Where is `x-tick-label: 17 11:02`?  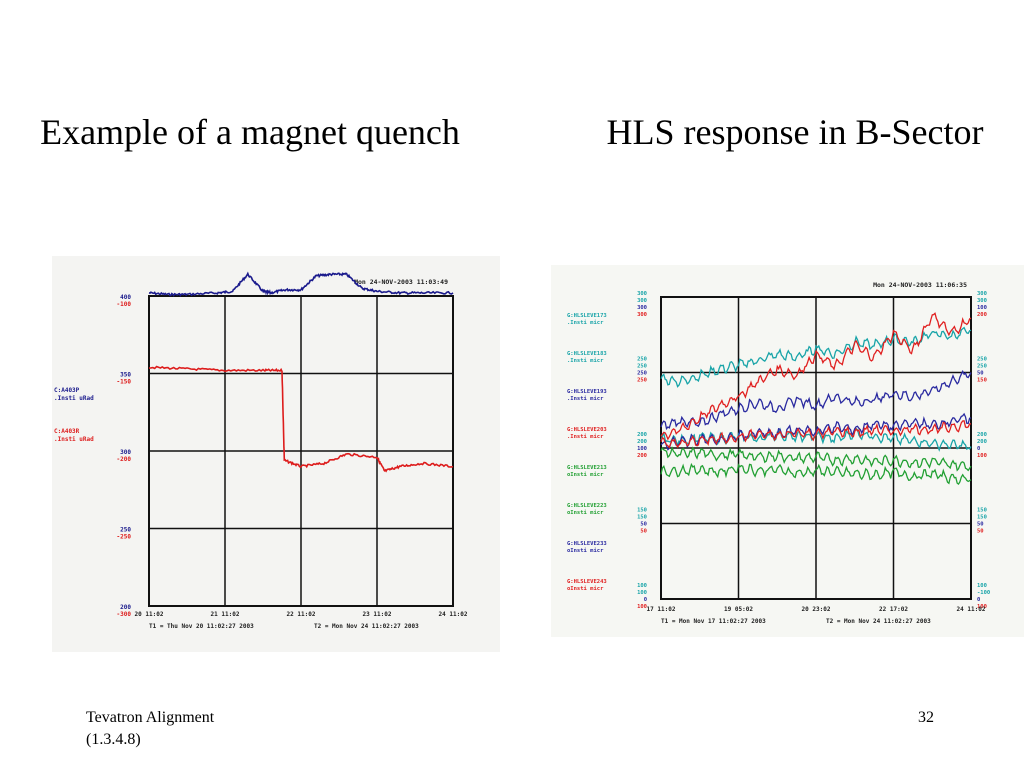
x-tick-label: 17 11:02 is located at coordinates (661, 609).